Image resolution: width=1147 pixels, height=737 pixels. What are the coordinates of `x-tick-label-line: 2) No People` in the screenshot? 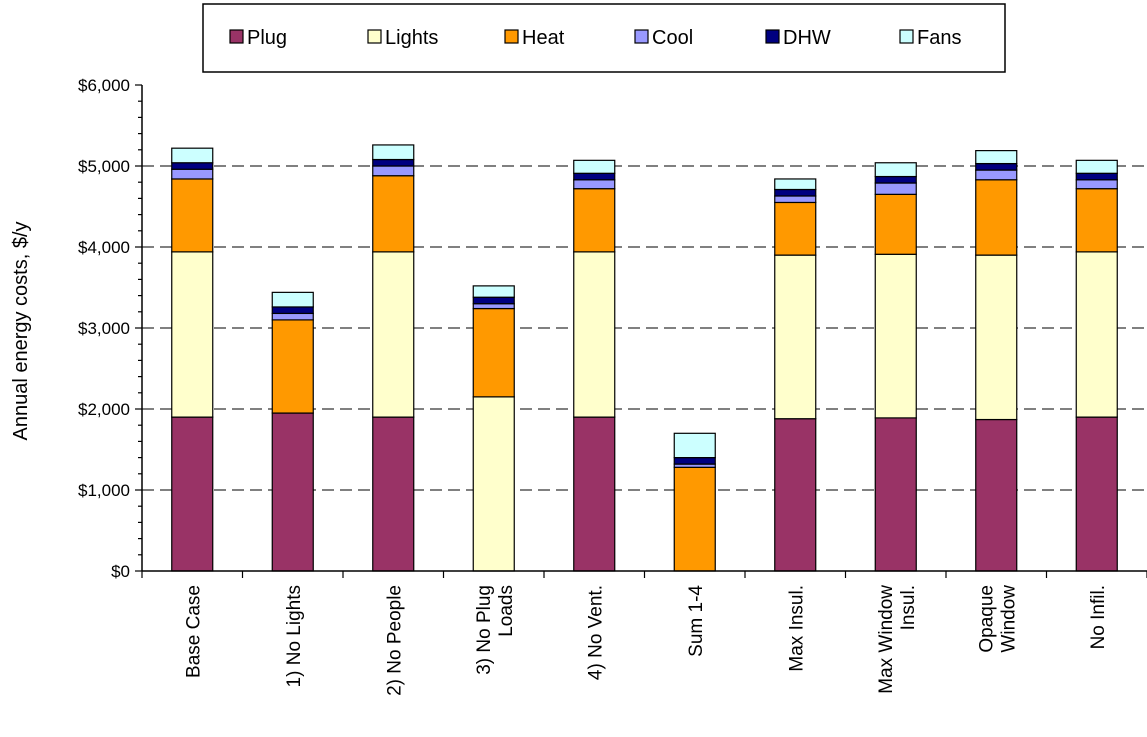 It's located at (394, 640).